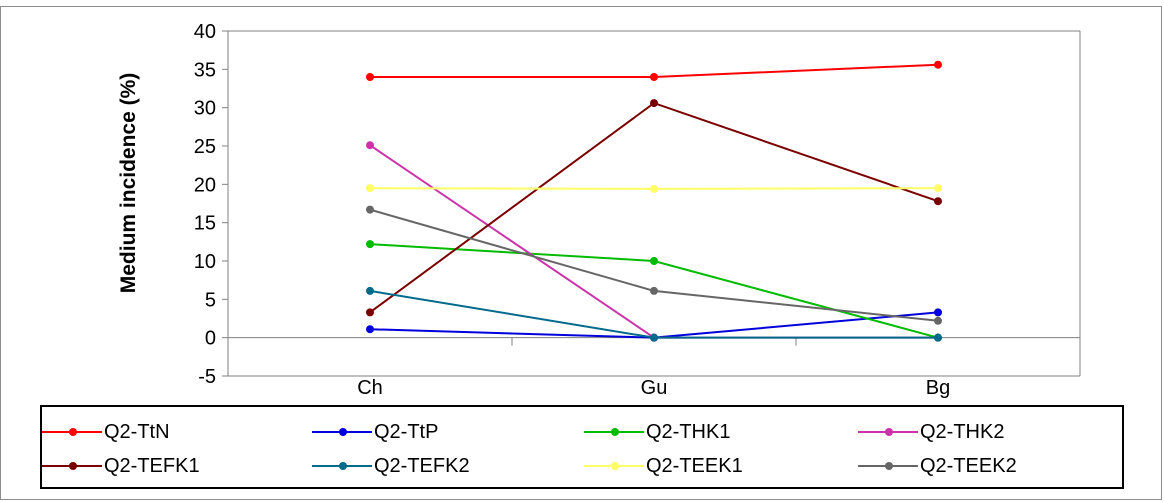 The image size is (1164, 502). What do you see at coordinates (422, 465) in the screenshot?
I see `legend-label: Q2-TEFK2` at bounding box center [422, 465].